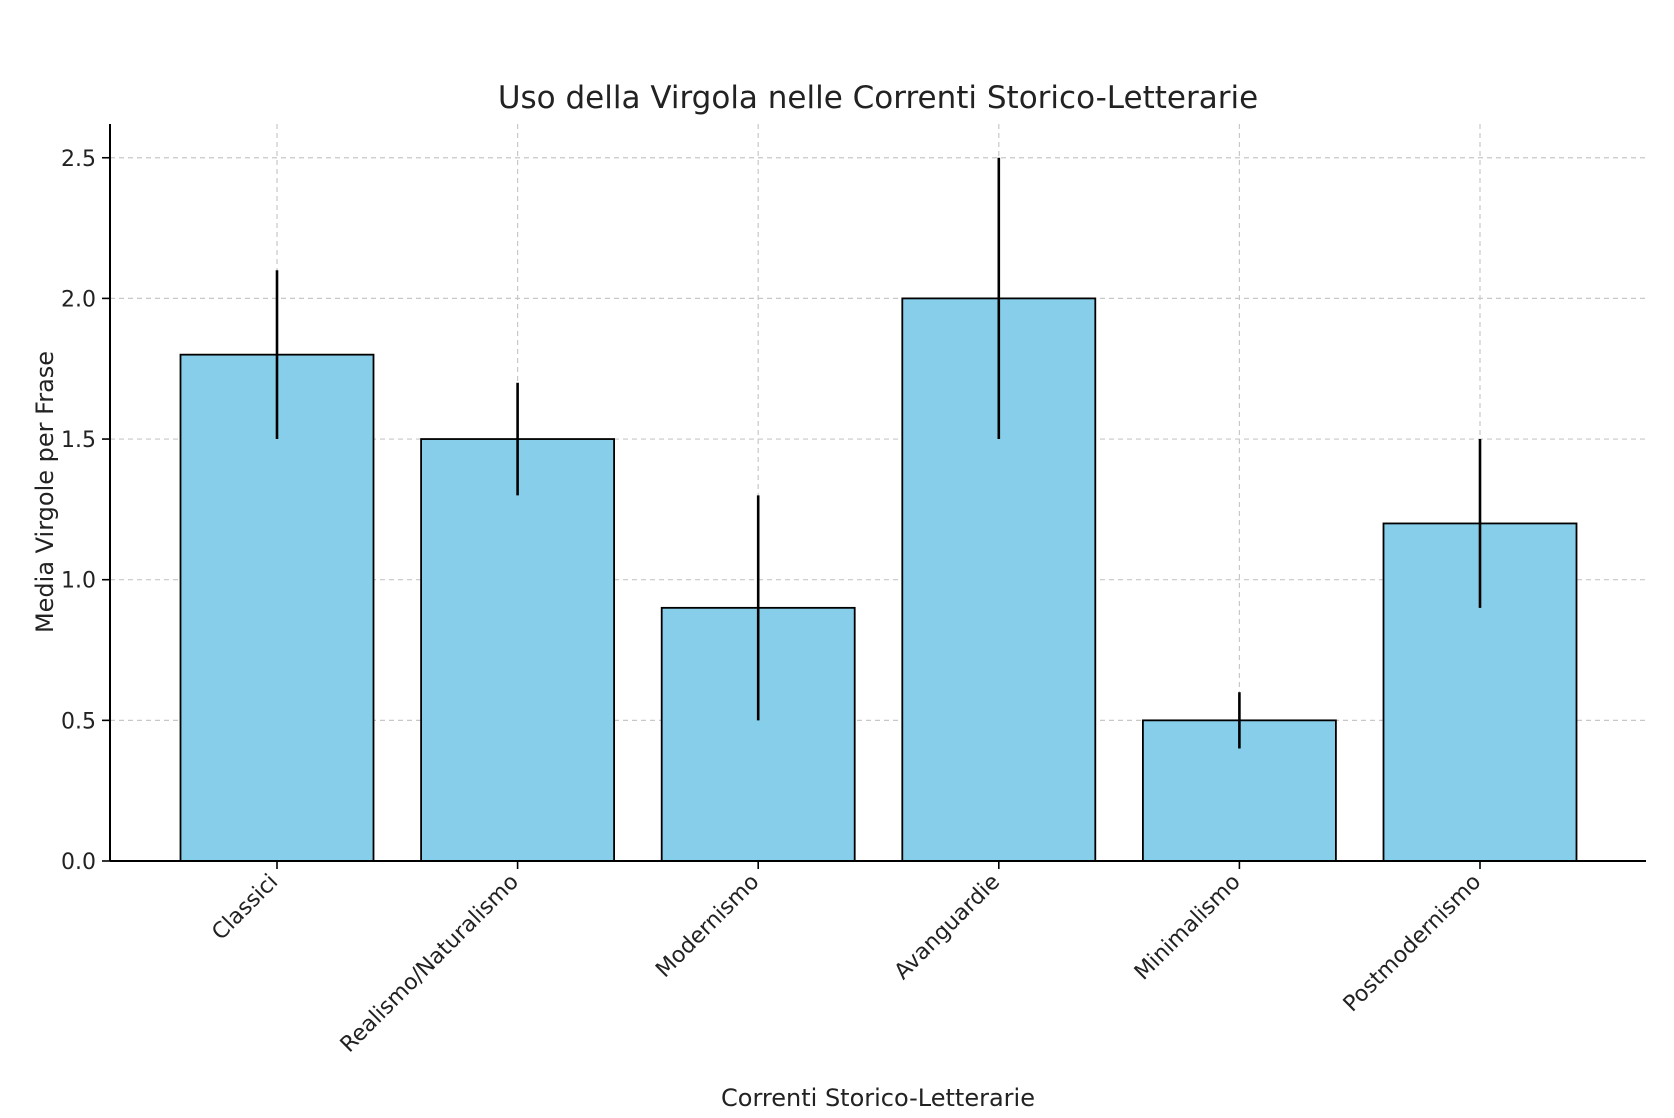 The width and height of the screenshot is (1674, 1118). I want to click on x-tick-label: Postmodernismo, so click(1412, 943).